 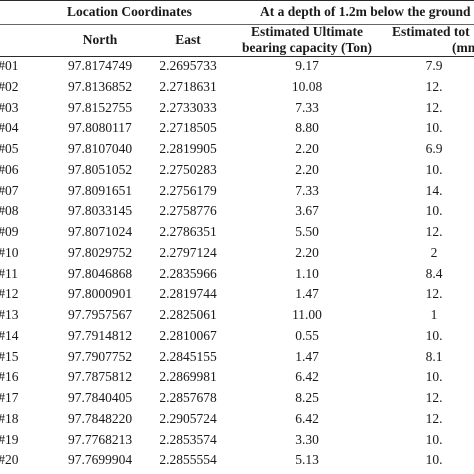 What do you see at coordinates (9, 86) in the screenshot?
I see `cell-test-id: T#02` at bounding box center [9, 86].